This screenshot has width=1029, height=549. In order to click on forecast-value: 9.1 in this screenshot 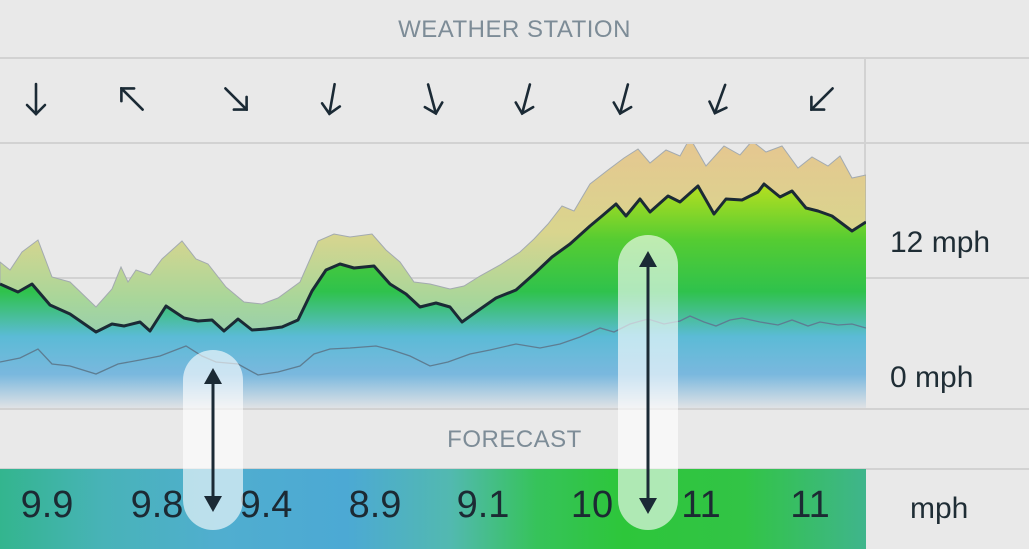, I will do `click(483, 505)`.